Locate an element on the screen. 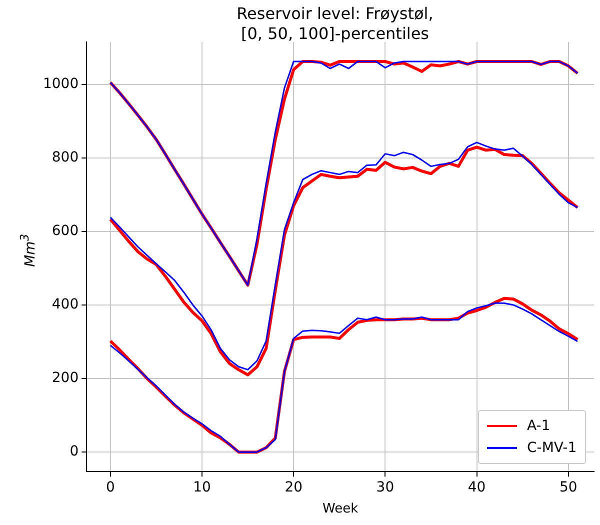 The image size is (600, 525). y-tick-label: 200 is located at coordinates (65, 378).